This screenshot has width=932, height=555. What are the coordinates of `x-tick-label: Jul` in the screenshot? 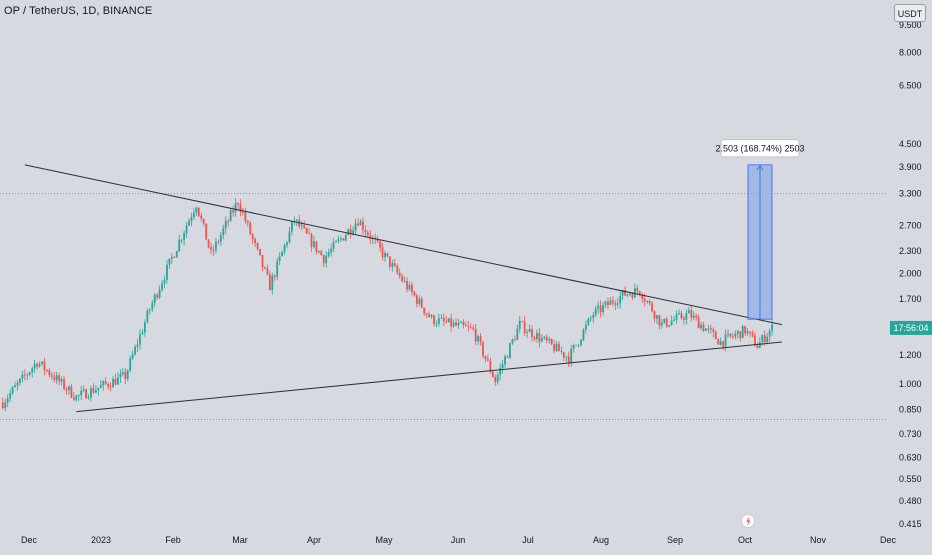 It's located at (528, 540).